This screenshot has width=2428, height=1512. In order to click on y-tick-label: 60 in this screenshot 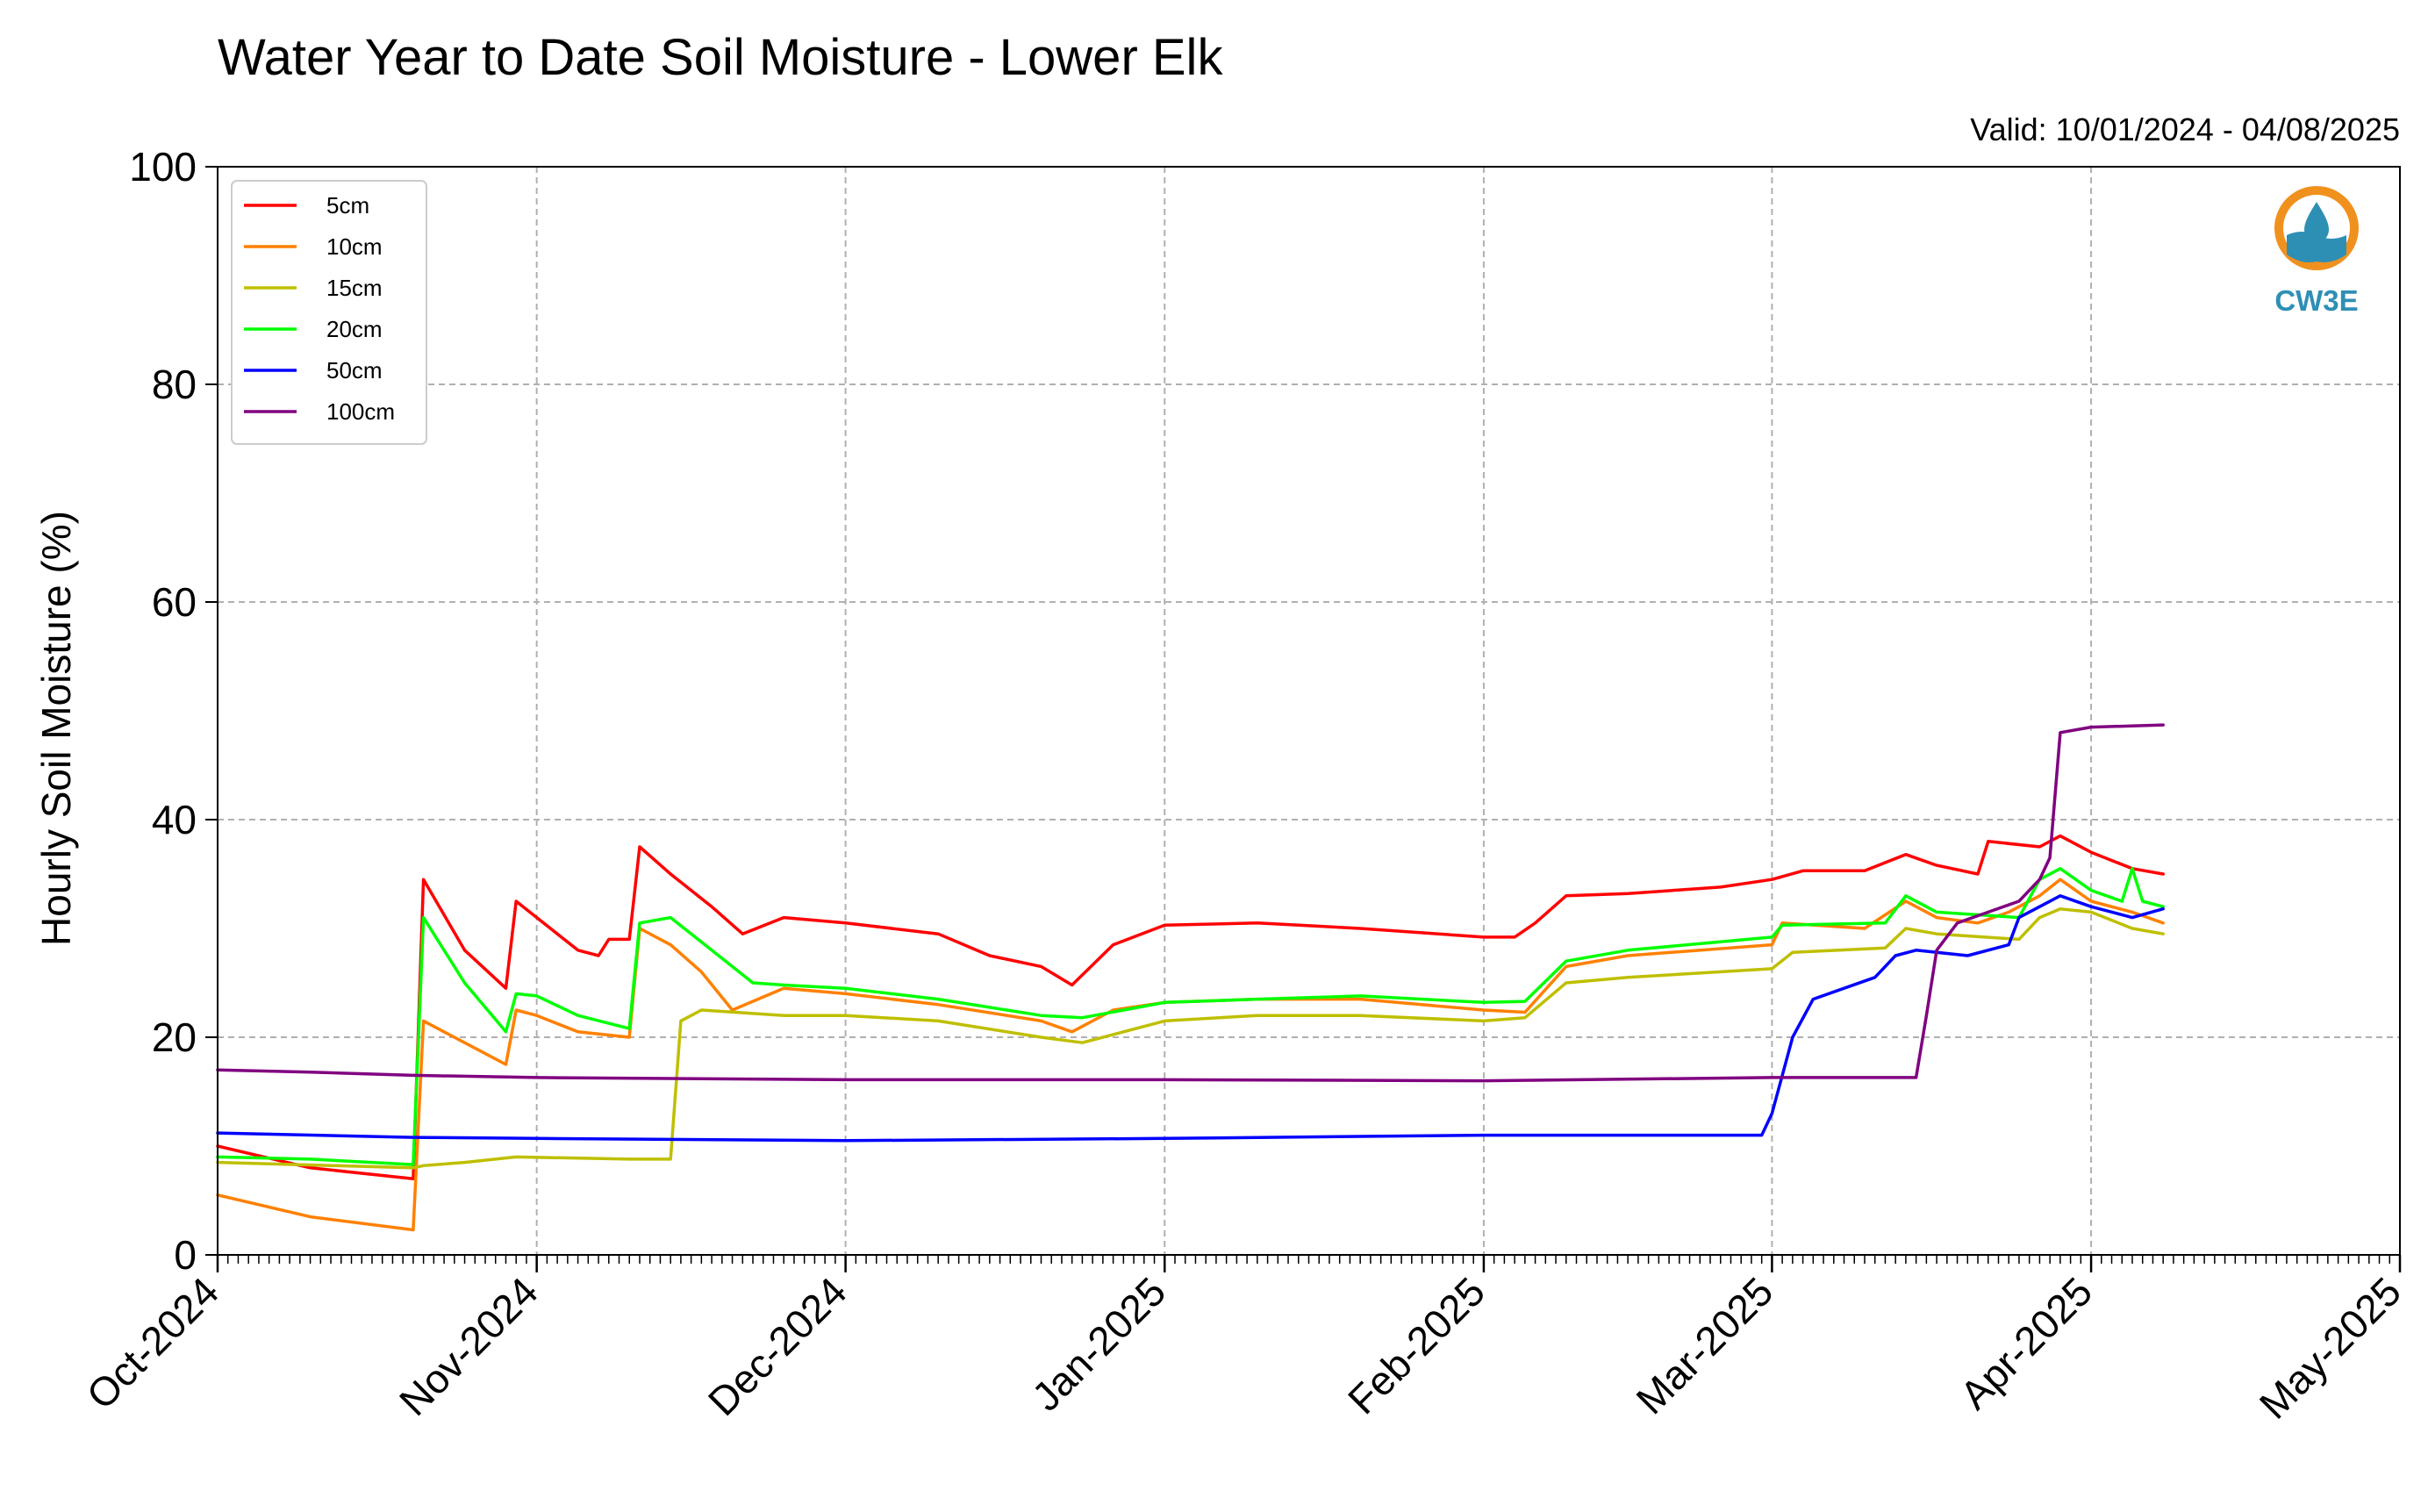, I will do `click(175, 602)`.